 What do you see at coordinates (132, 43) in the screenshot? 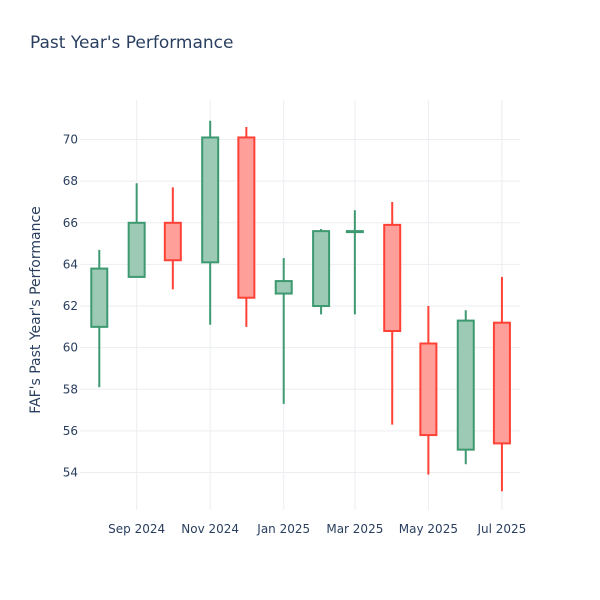
I see `chart-title: Past Year's Performance` at bounding box center [132, 43].